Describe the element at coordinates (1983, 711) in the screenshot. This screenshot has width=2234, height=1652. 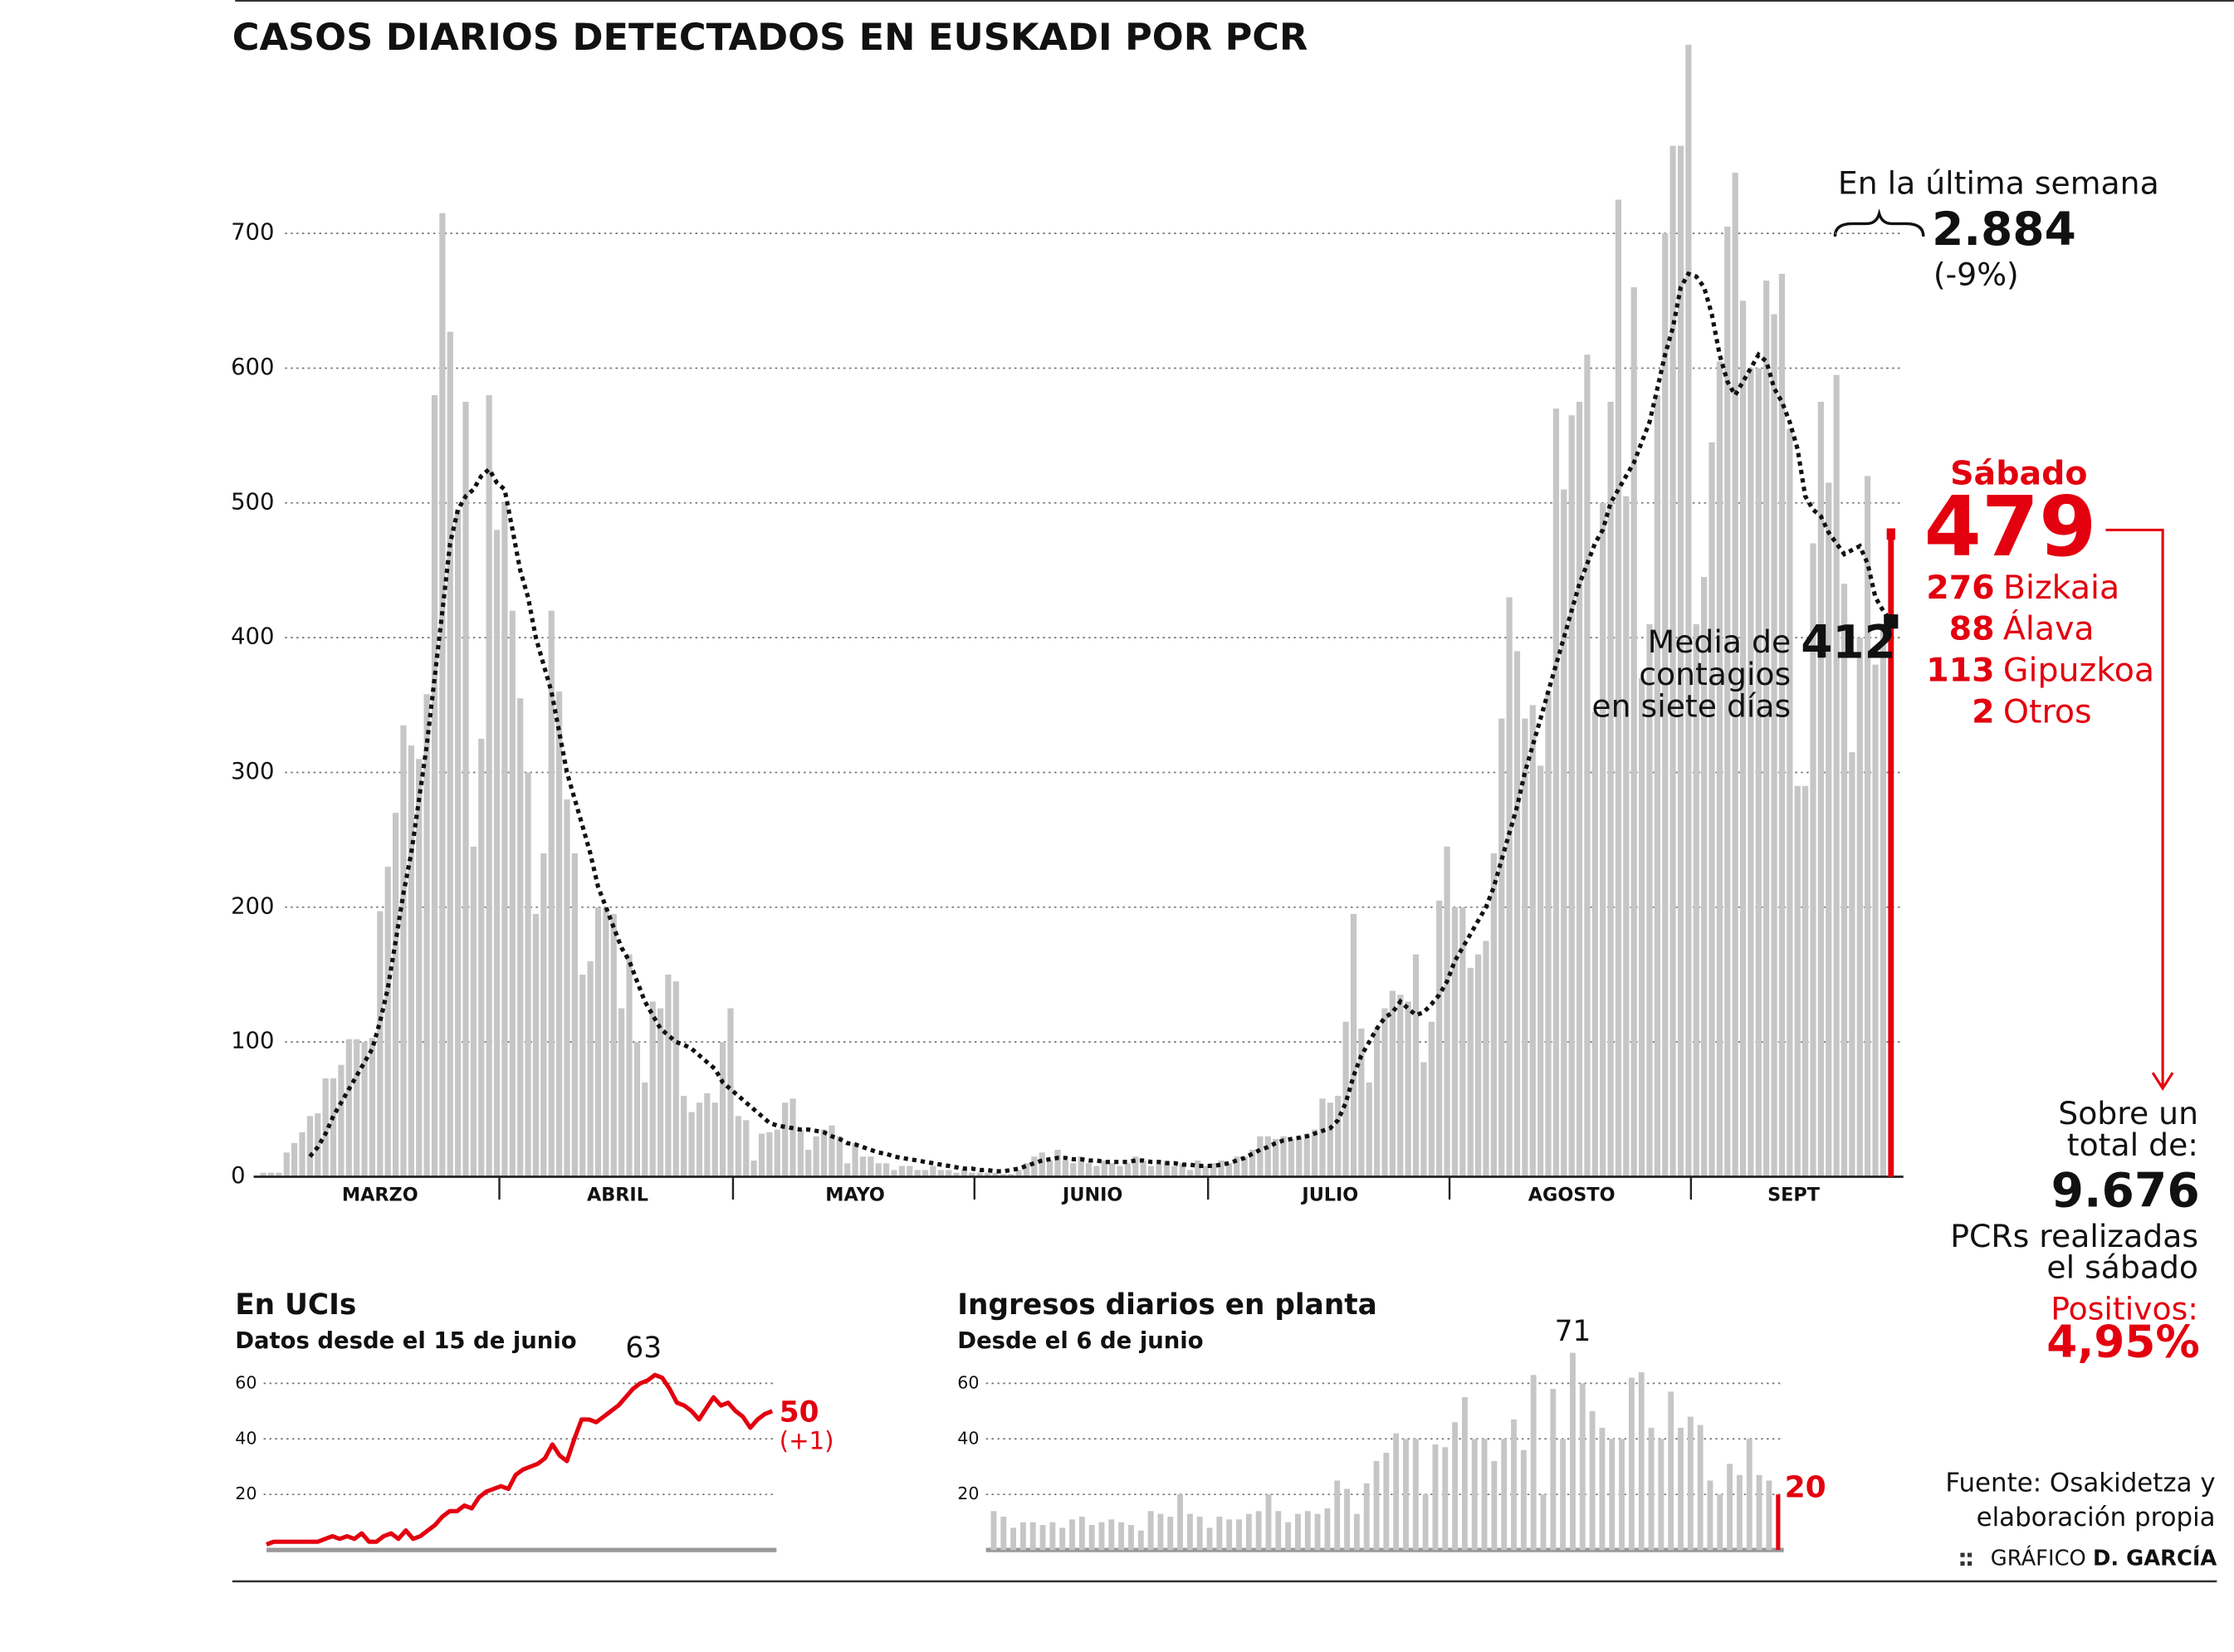
I see `breakdown-value: 2` at that location.